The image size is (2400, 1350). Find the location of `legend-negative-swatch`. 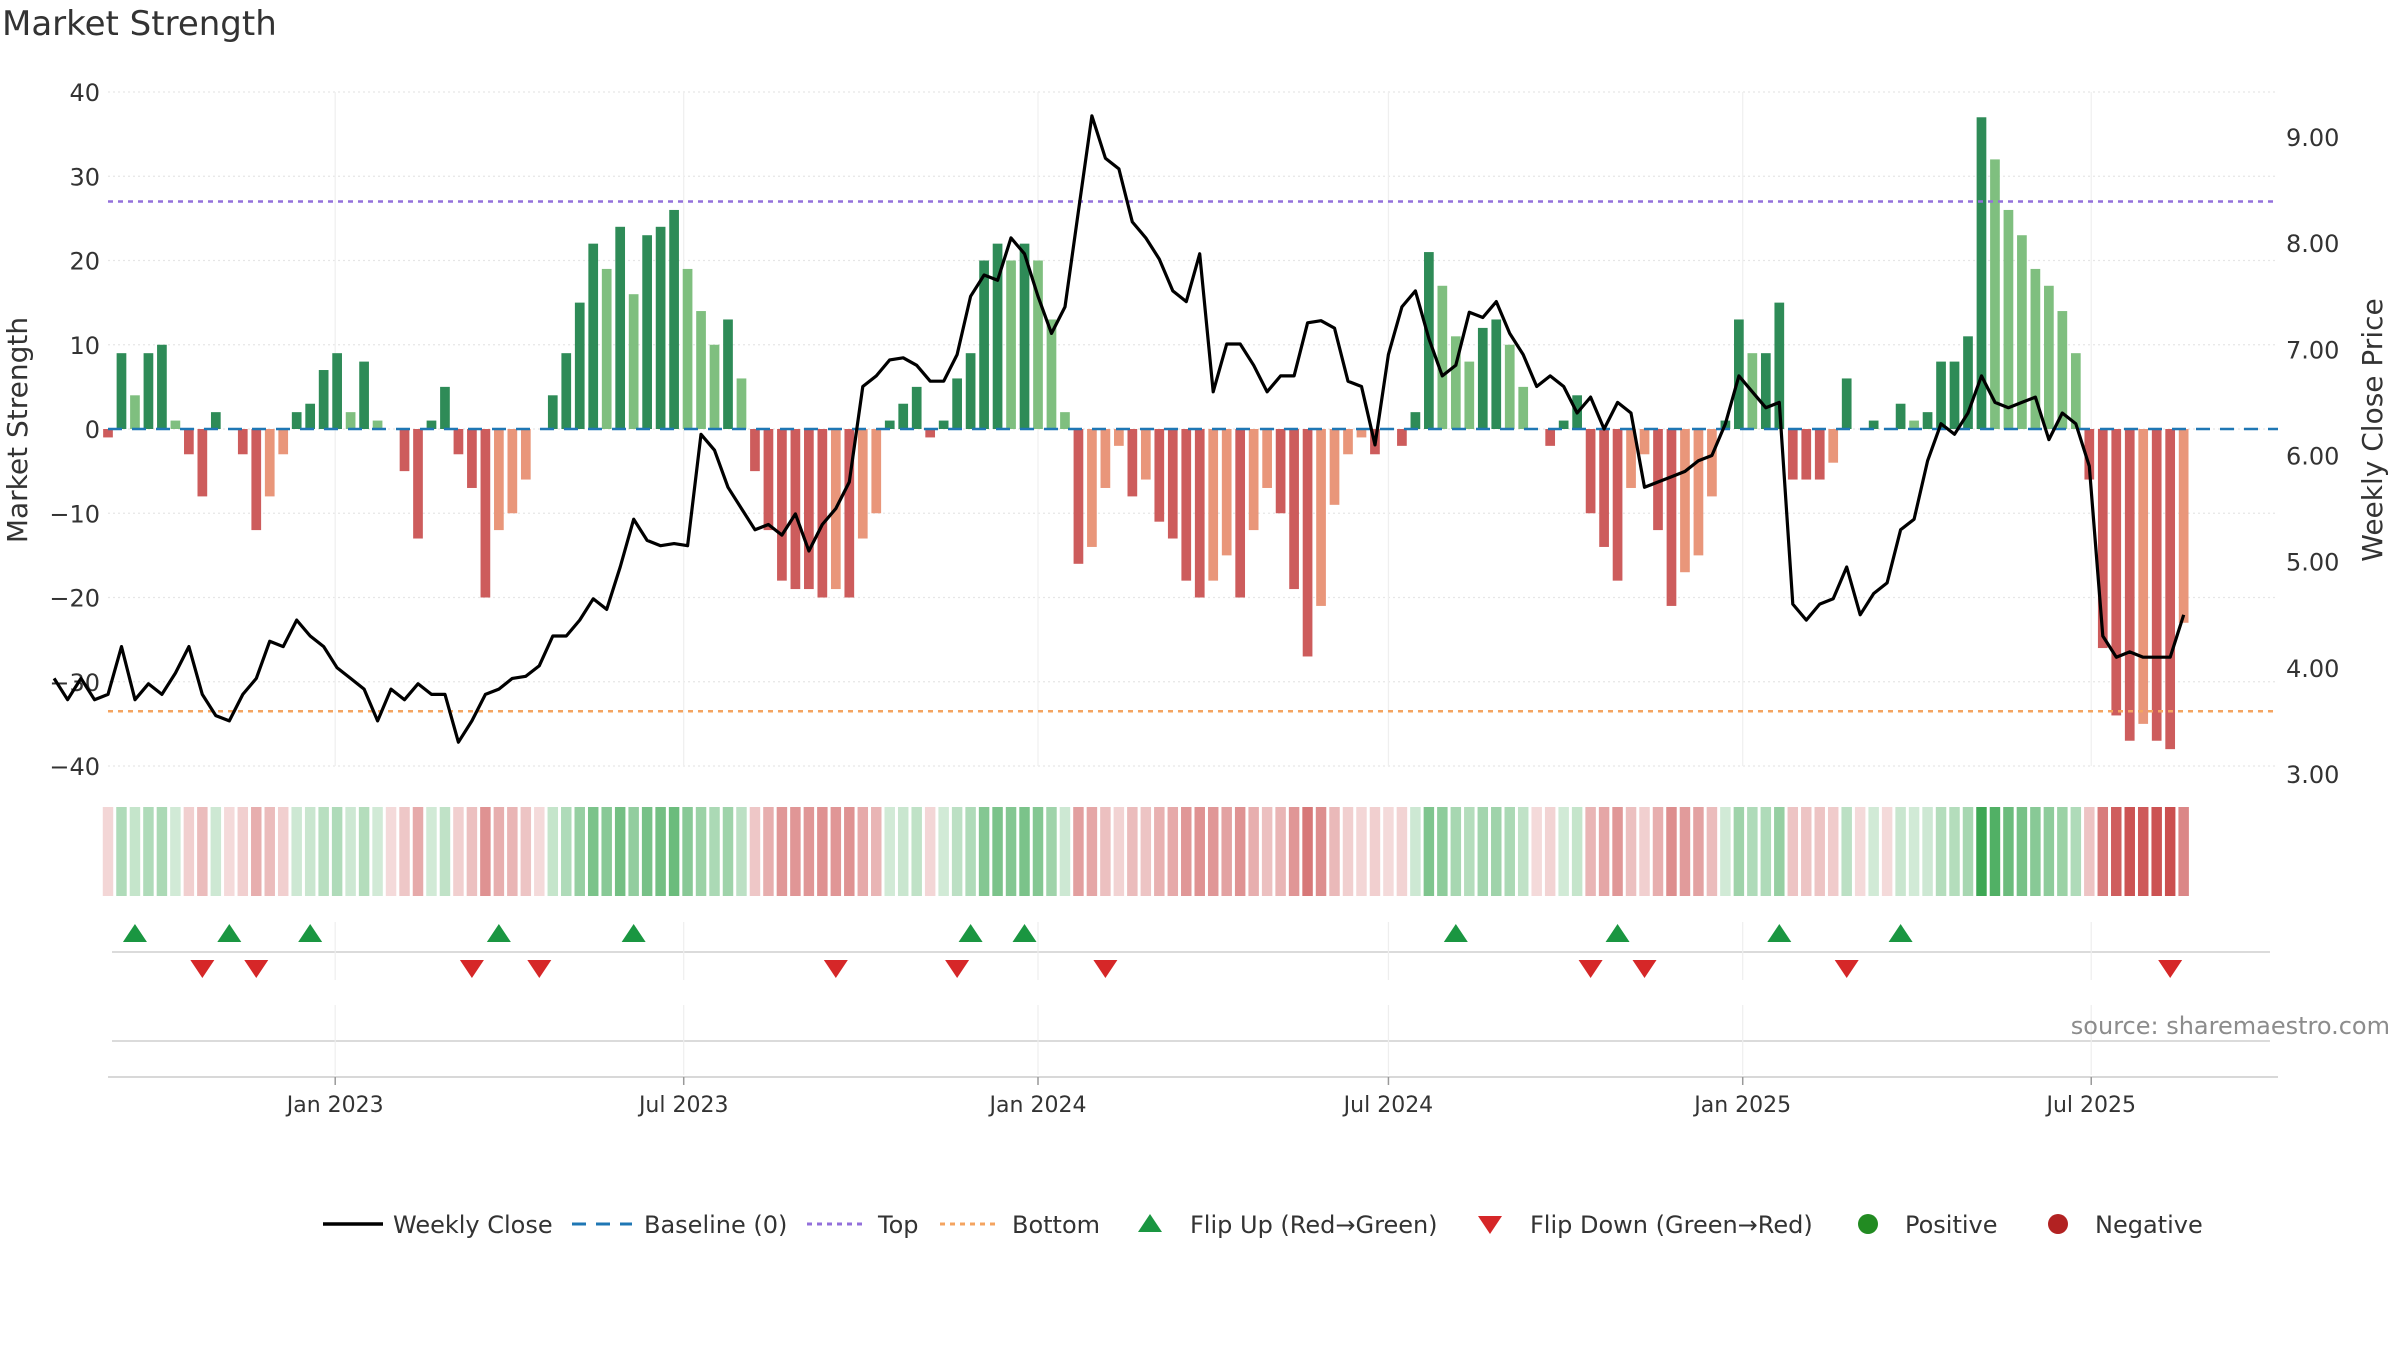

legend-negative-swatch is located at coordinates (2058, 1224).